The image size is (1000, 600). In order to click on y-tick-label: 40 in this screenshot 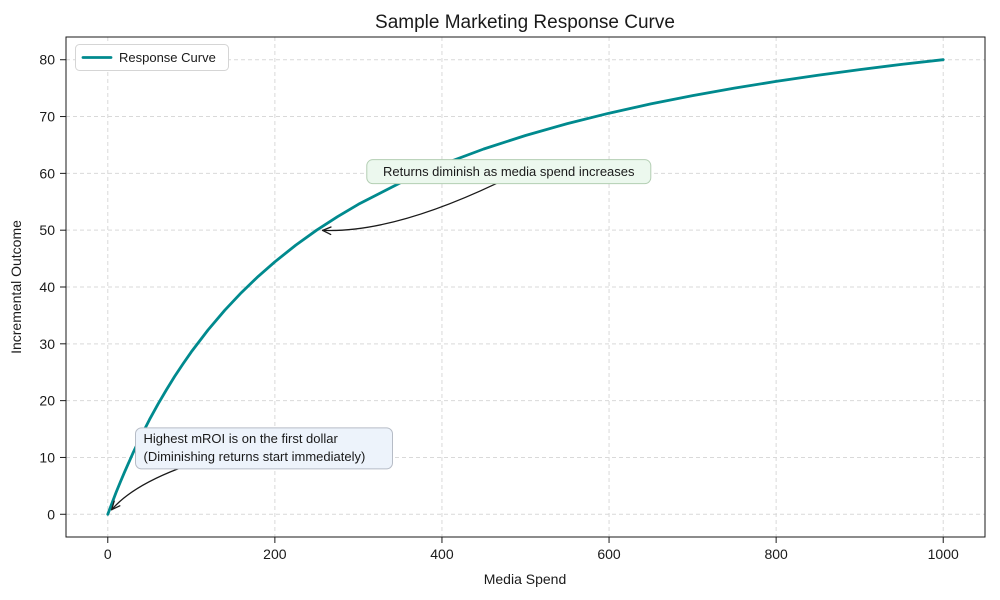, I will do `click(47, 287)`.